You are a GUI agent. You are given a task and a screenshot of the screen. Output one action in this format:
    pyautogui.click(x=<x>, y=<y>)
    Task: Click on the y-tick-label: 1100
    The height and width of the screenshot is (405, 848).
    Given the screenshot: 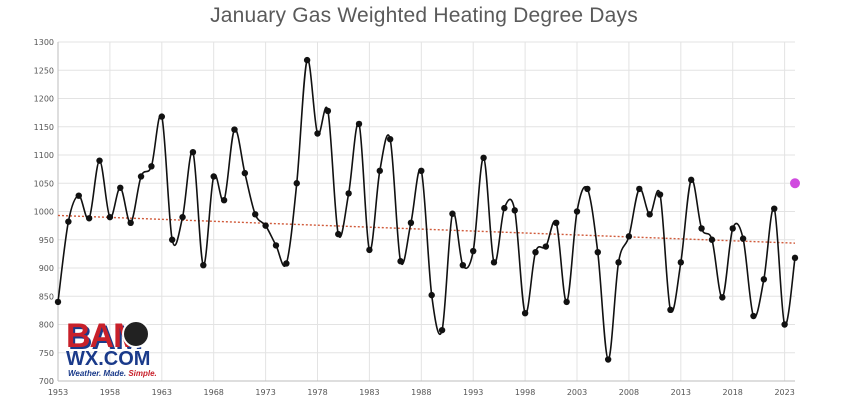 What is the action you would take?
    pyautogui.click(x=44, y=155)
    